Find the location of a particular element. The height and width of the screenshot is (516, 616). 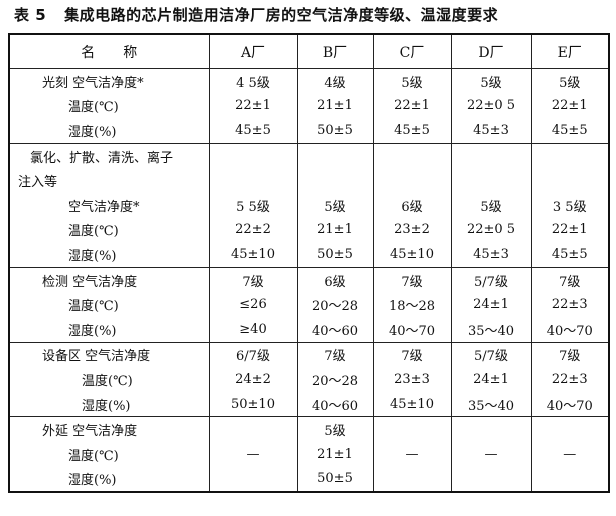

row-label: 设备区 空气洁净度 is located at coordinates (109, 354).